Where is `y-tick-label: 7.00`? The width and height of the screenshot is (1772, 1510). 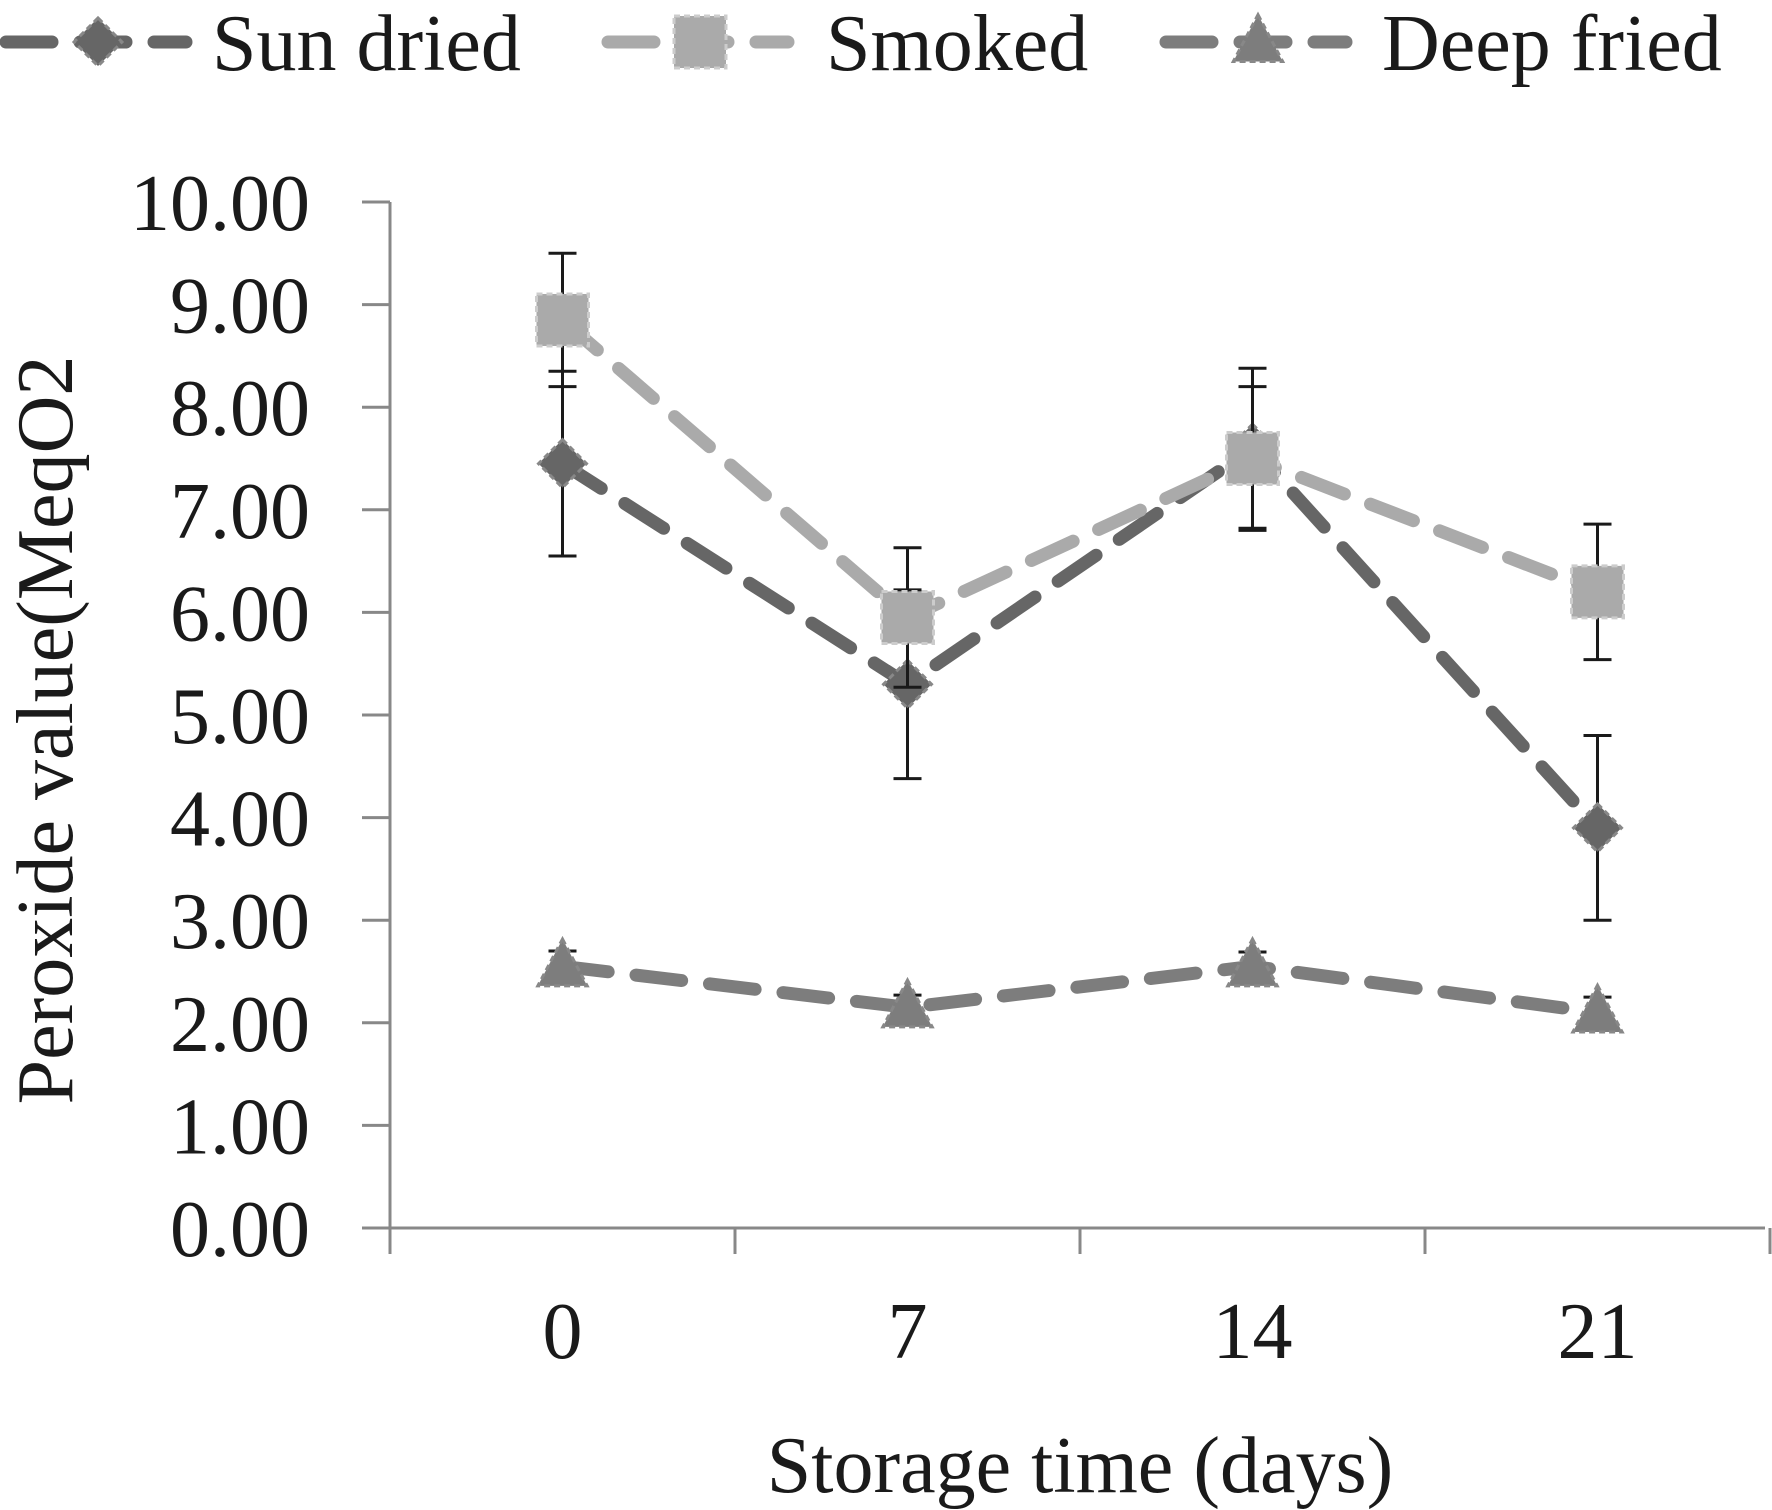
y-tick-label: 7.00 is located at coordinates (240, 512).